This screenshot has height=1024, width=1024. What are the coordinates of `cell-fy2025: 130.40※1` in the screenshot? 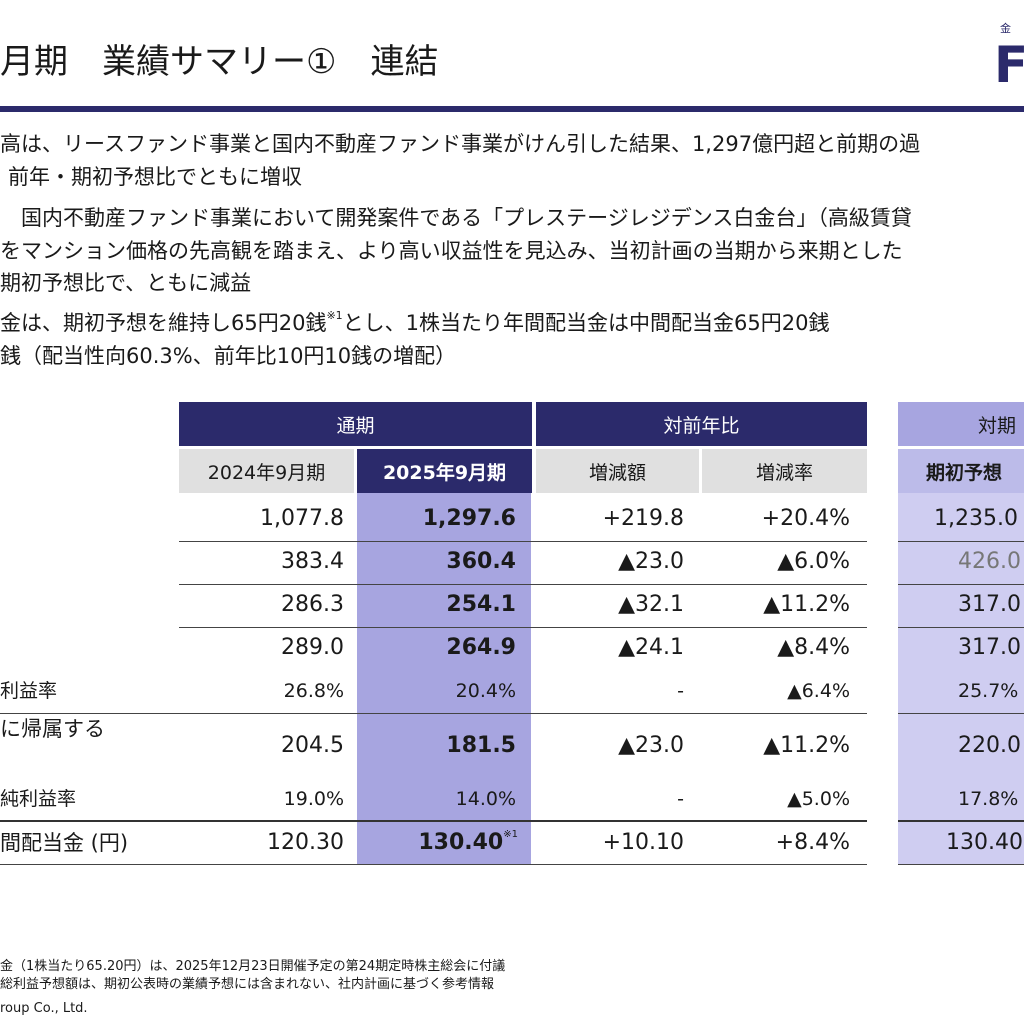 It's located at (468, 843).